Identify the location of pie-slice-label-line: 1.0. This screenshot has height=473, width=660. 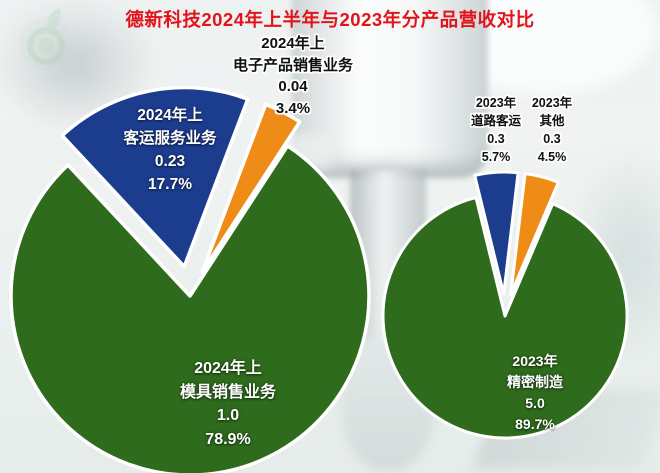
(228, 415).